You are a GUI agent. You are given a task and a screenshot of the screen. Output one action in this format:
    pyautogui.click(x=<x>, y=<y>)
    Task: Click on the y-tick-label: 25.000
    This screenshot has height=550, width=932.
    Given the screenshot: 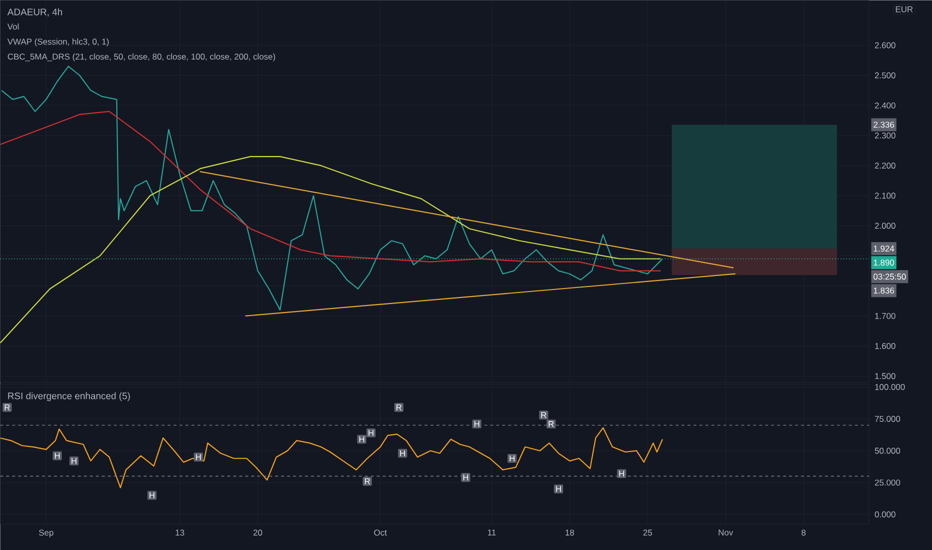 What is the action you would take?
    pyautogui.click(x=887, y=483)
    